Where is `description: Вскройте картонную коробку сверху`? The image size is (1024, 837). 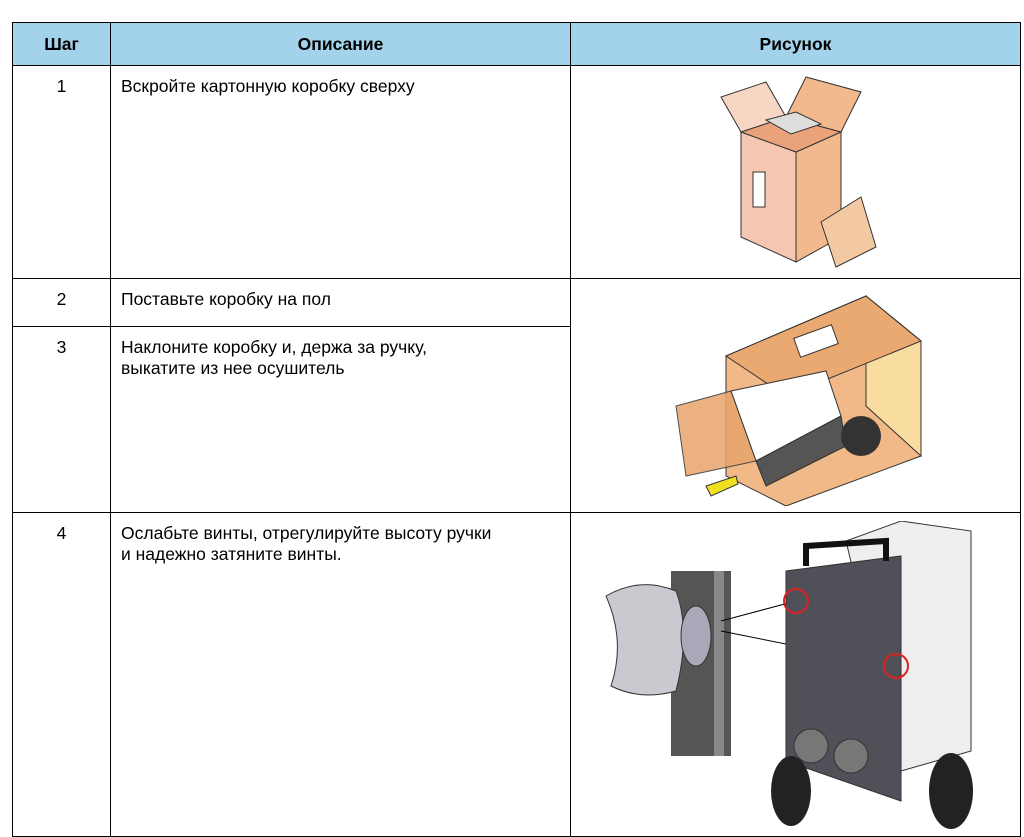 description: Вскройте картонную коробку сверху is located at coordinates (268, 86).